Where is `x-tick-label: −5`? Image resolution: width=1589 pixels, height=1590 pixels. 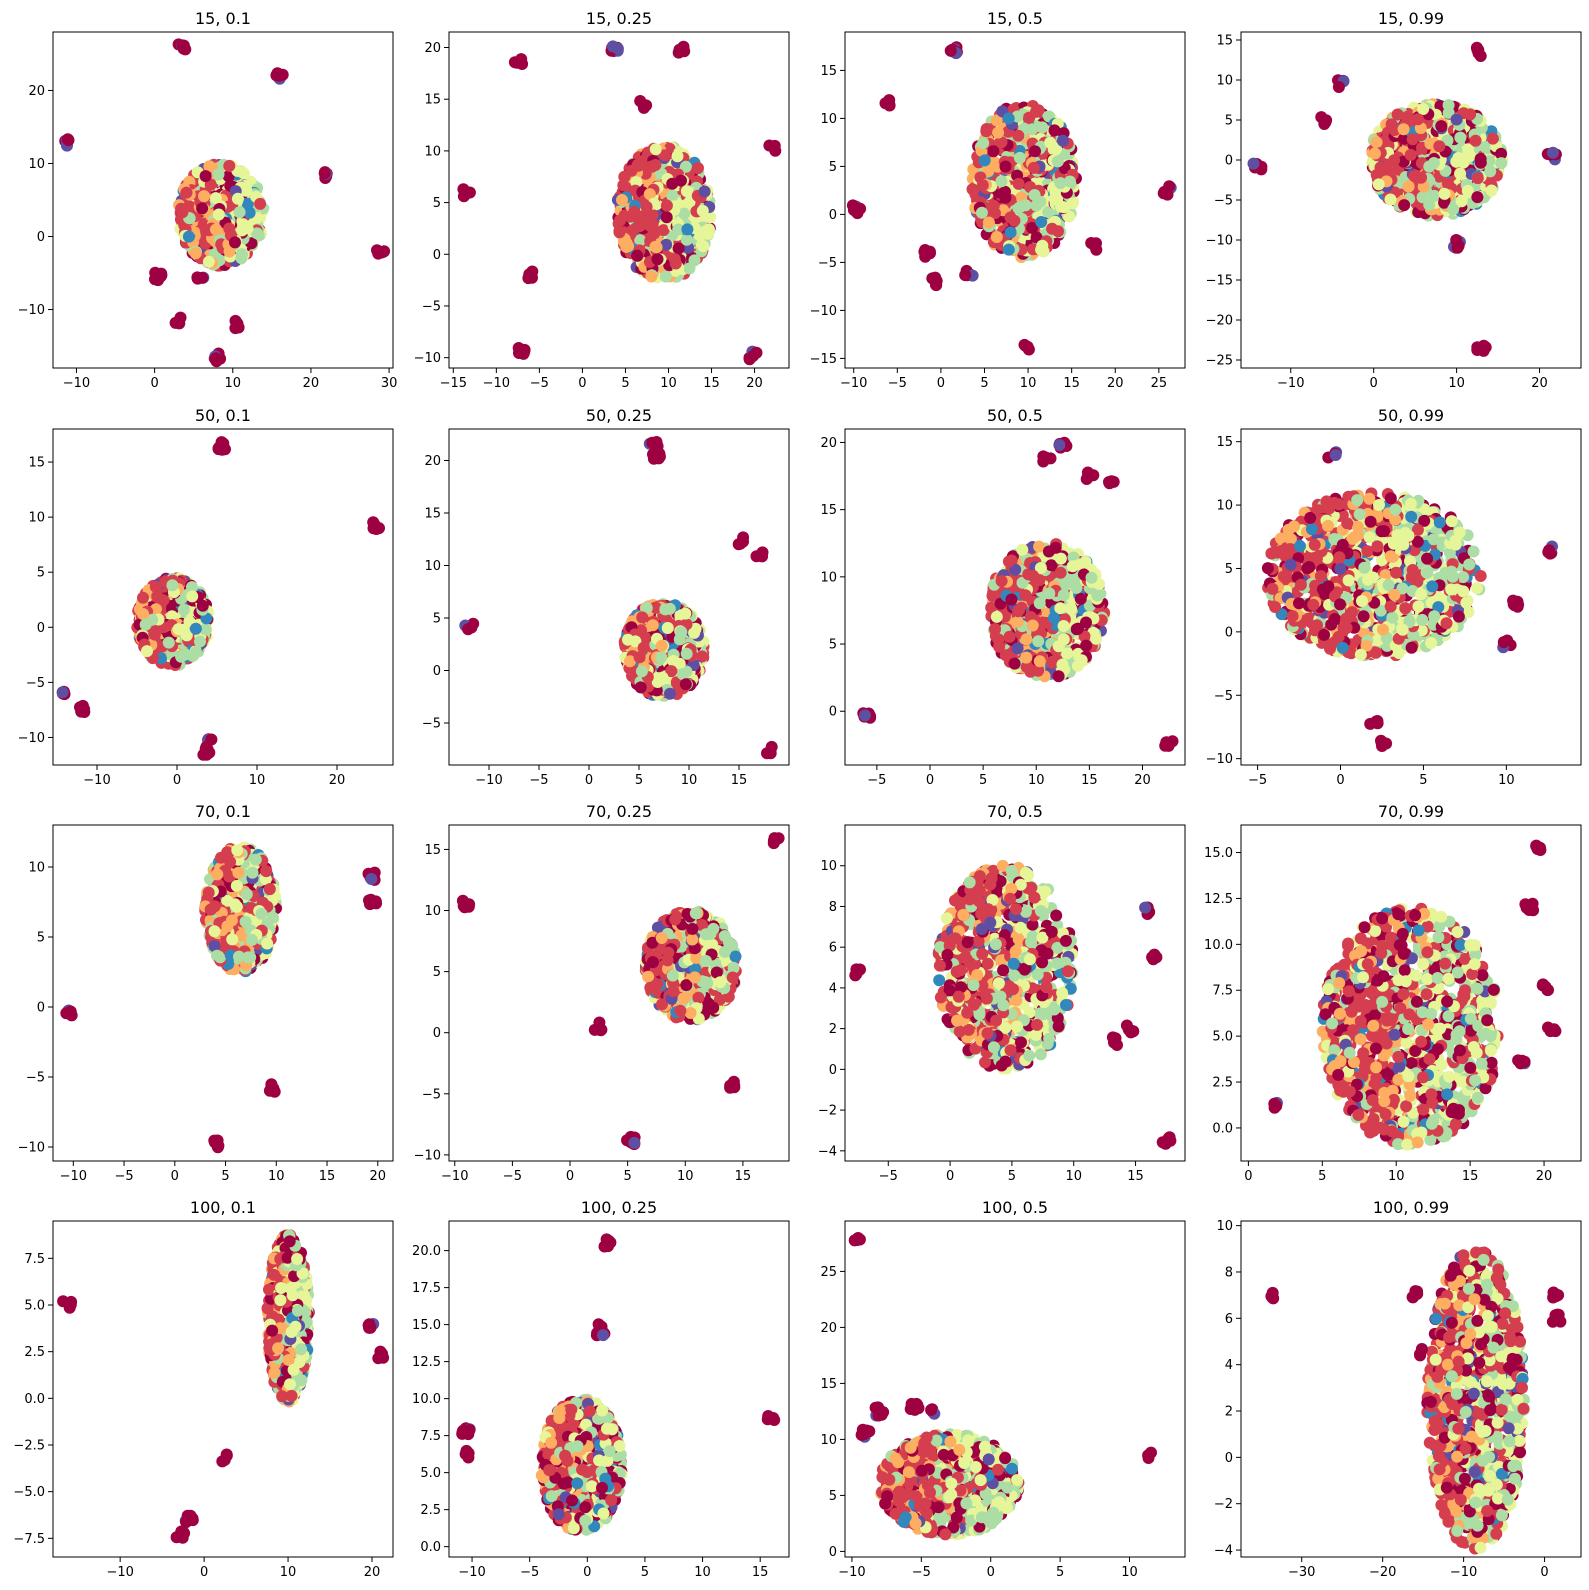 x-tick-label: −5 is located at coordinates (538, 780).